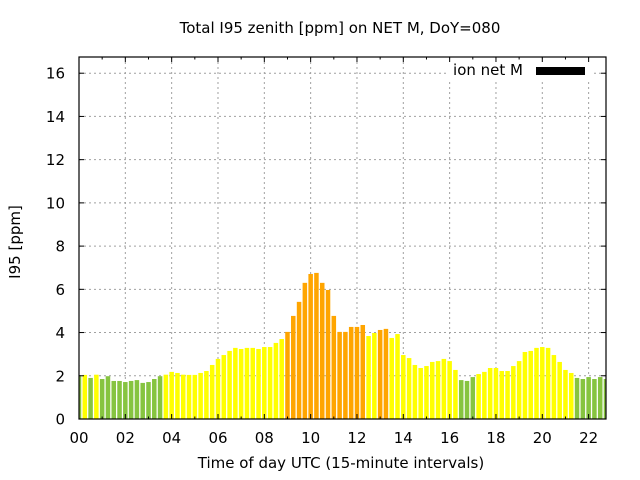  Describe the element at coordinates (310, 438) in the screenshot. I see `x-tick-label: 10` at that location.